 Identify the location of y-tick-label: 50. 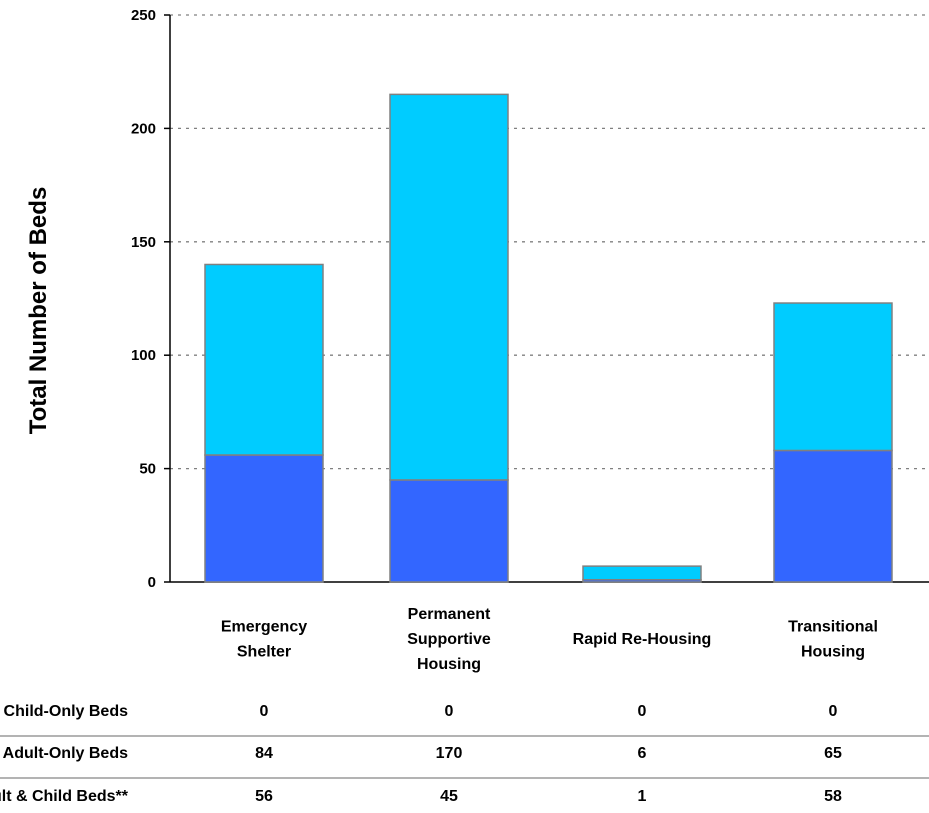
(147, 469).